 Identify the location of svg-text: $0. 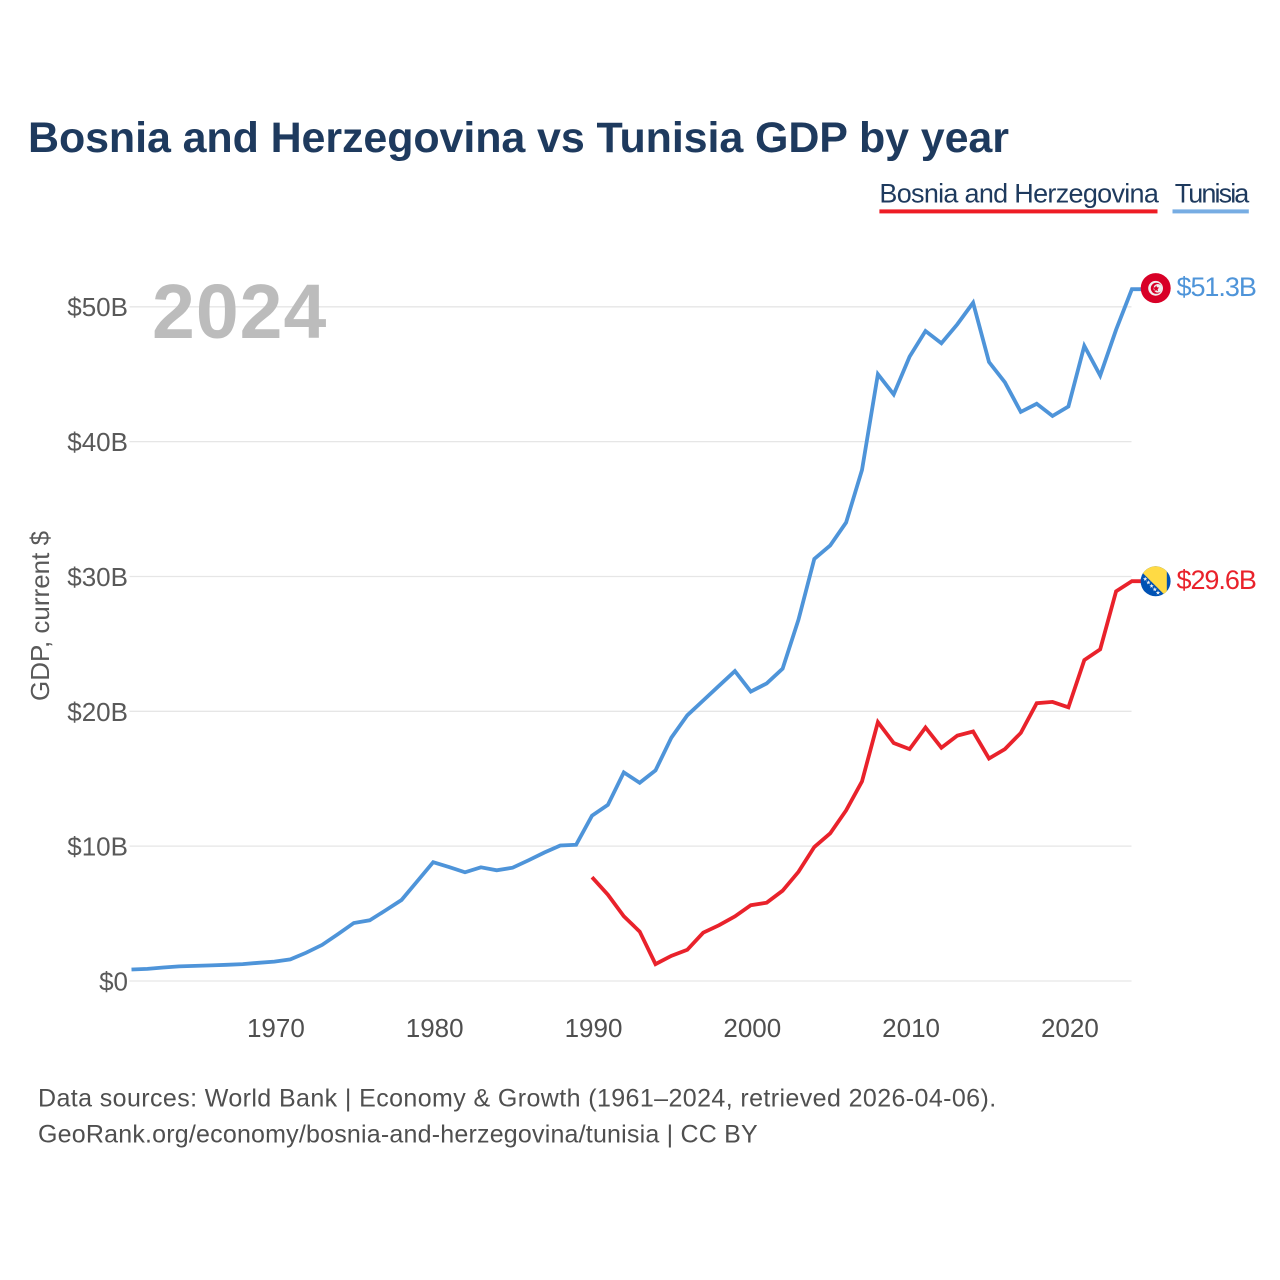
(113, 982).